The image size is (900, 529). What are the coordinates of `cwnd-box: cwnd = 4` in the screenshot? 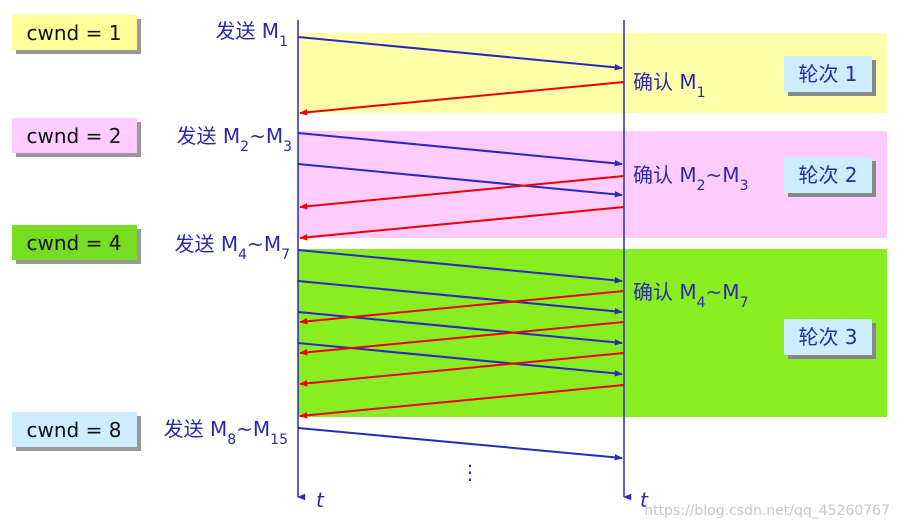 It's located at (76, 244).